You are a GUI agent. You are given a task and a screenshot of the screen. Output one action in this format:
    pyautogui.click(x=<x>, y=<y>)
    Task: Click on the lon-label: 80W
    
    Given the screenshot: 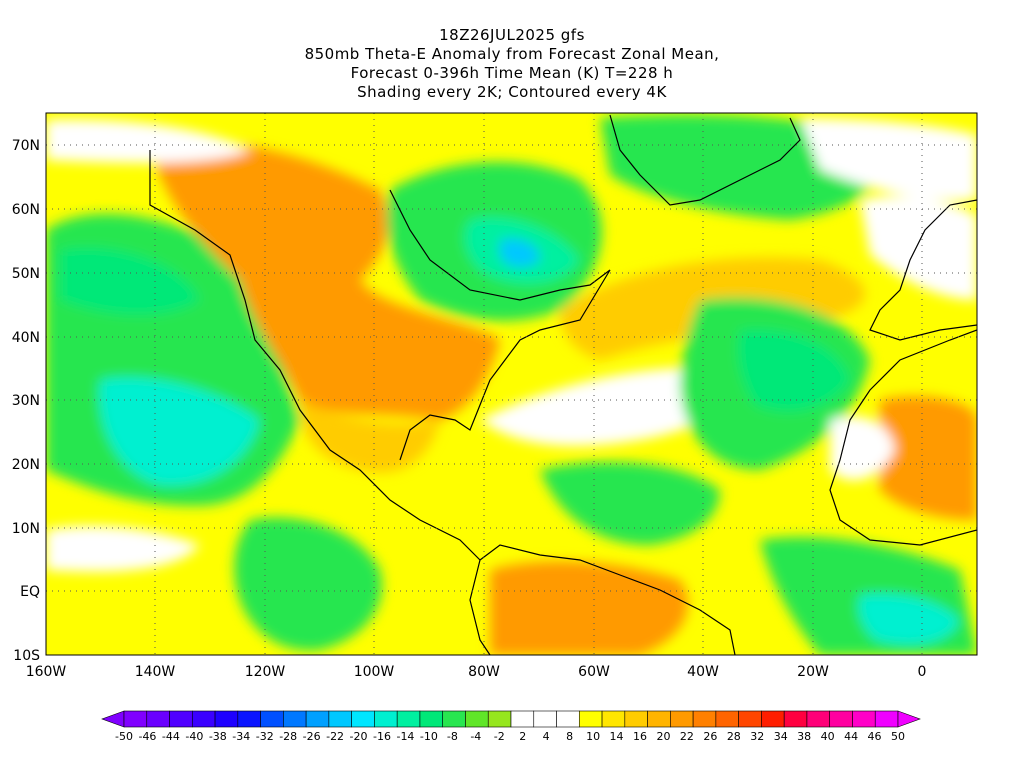 What is the action you would take?
    pyautogui.click(x=484, y=672)
    